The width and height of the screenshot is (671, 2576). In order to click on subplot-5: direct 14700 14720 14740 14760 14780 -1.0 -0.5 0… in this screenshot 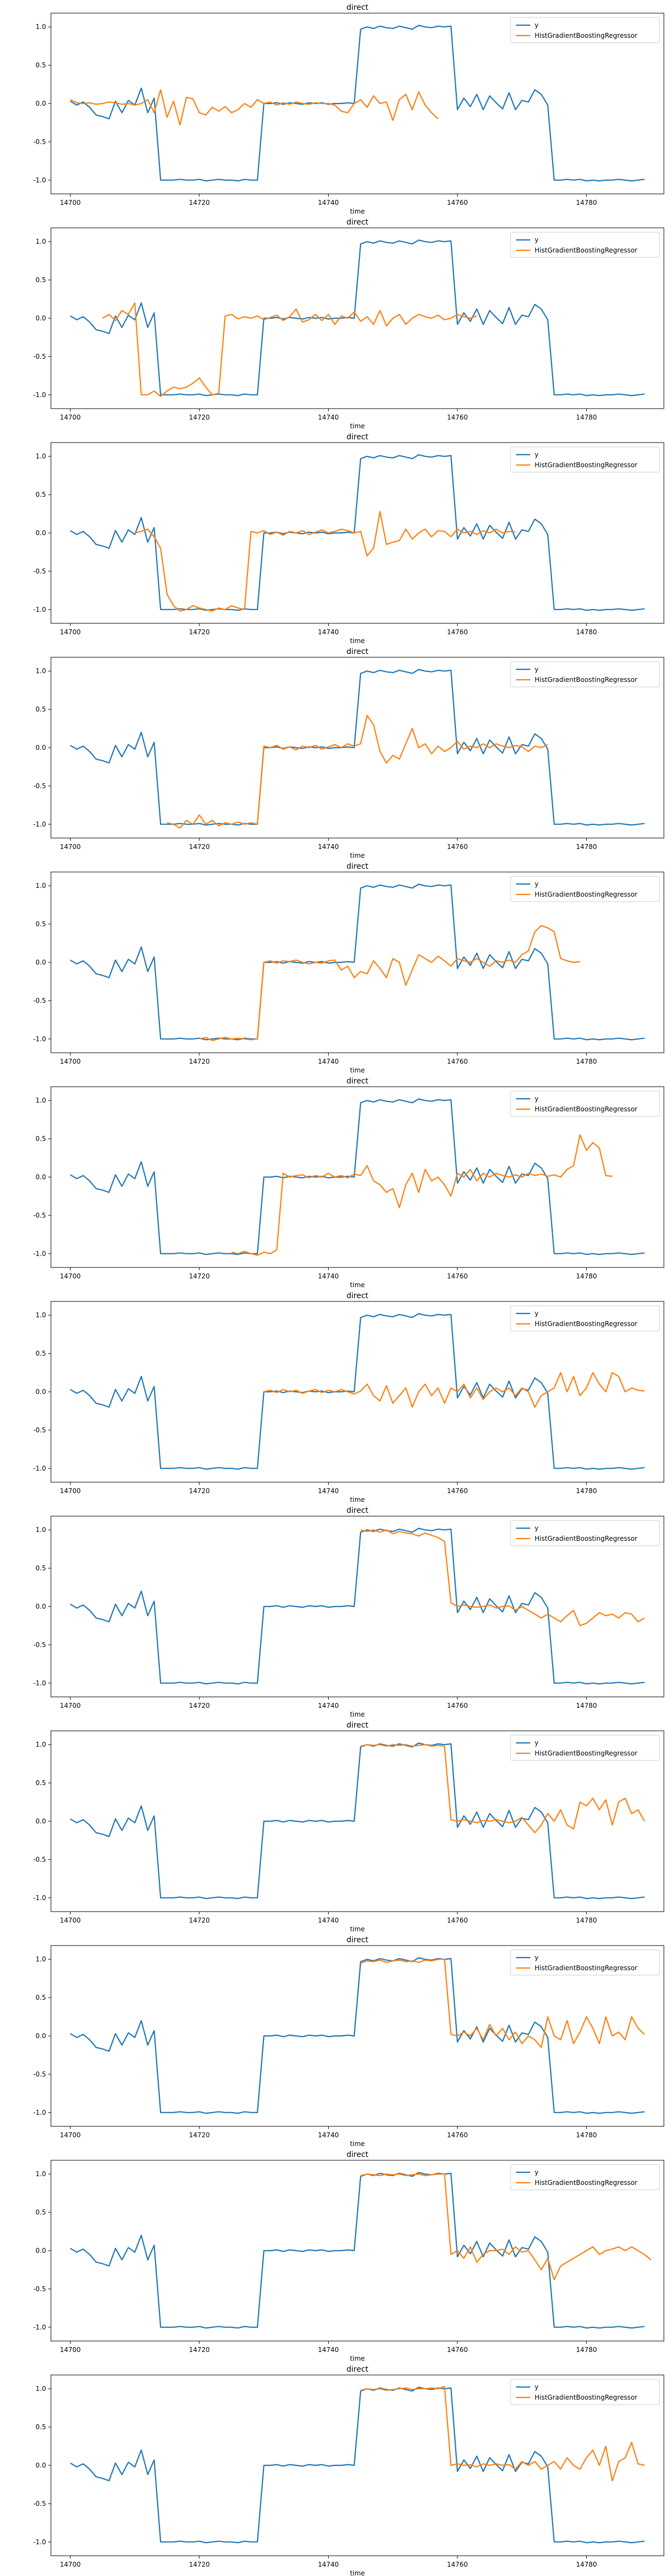, I will do `click(348, 968)`.